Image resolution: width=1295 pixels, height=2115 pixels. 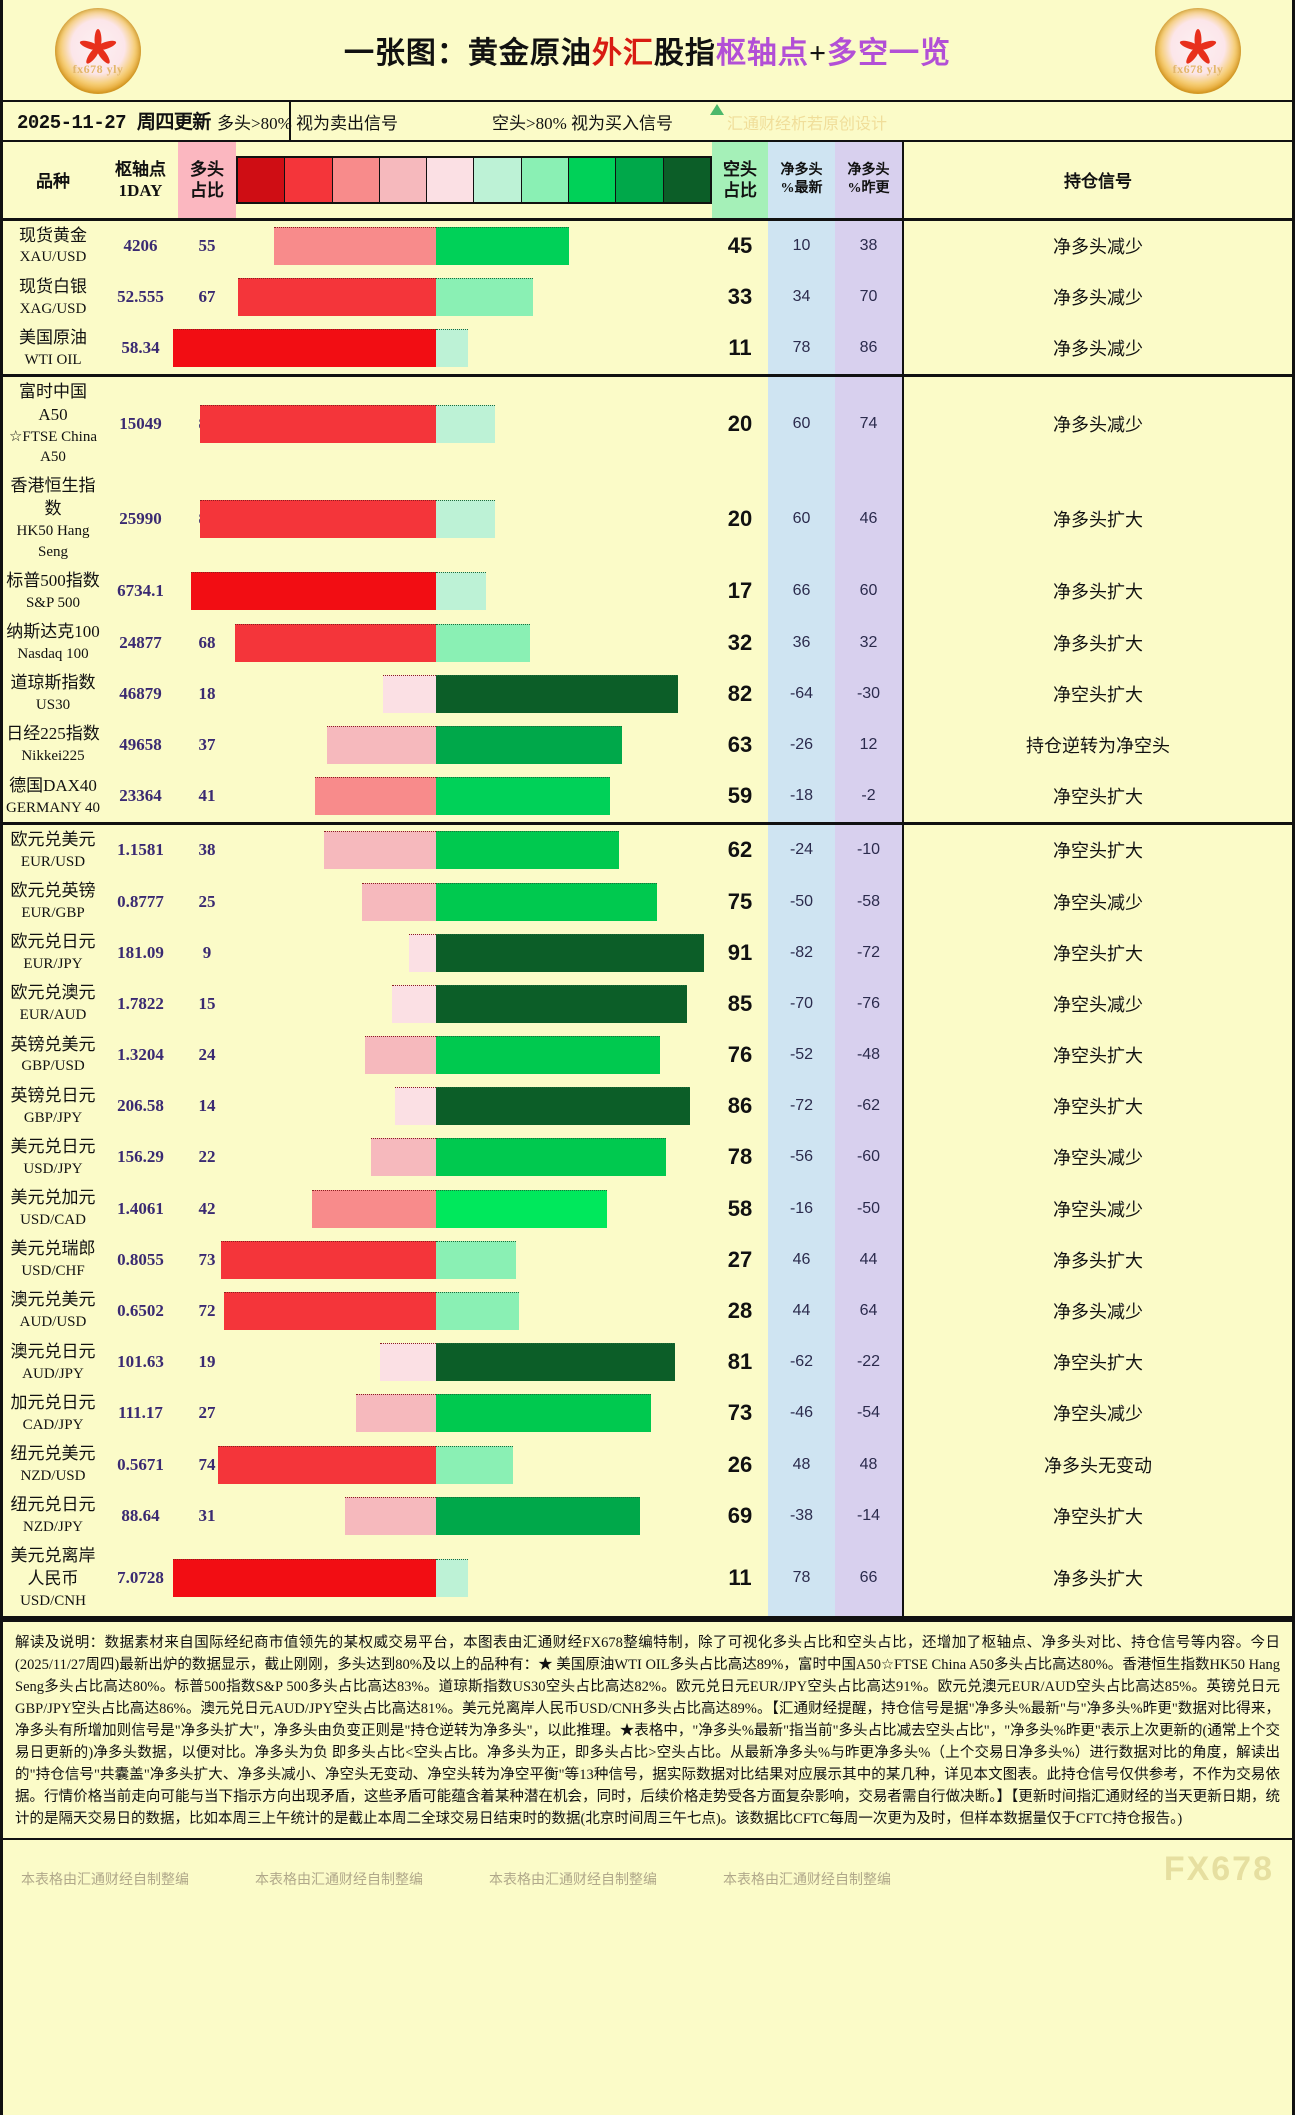 I want to click on net-prev-value: -62, so click(x=869, y=1106).